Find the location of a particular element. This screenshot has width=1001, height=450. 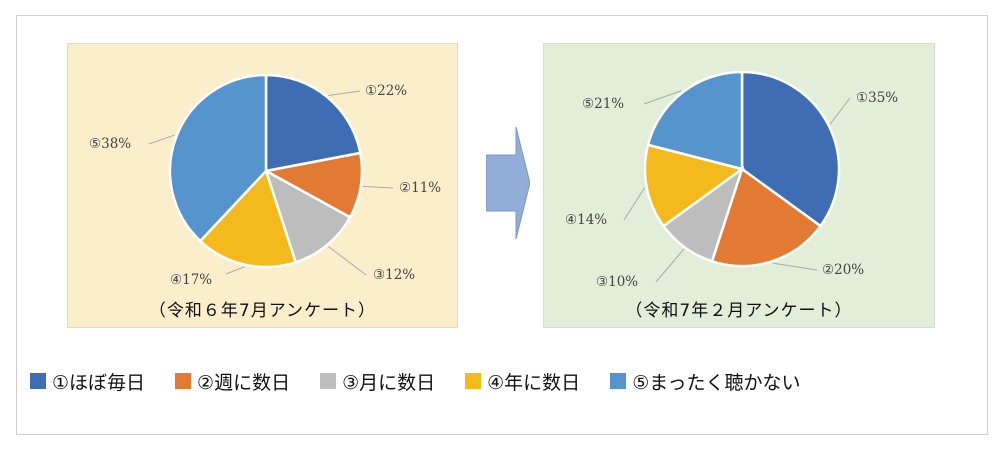

slice-label-2025-3: ③10% is located at coordinates (617, 282).